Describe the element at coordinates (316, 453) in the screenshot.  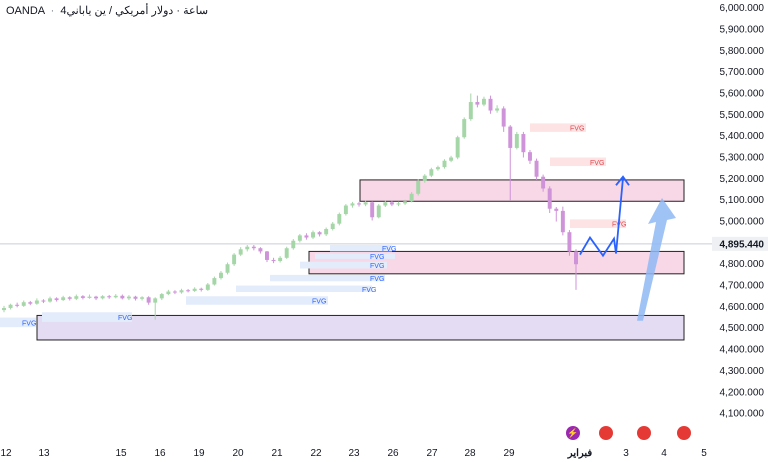
I see `x-tick-label: 22` at that location.